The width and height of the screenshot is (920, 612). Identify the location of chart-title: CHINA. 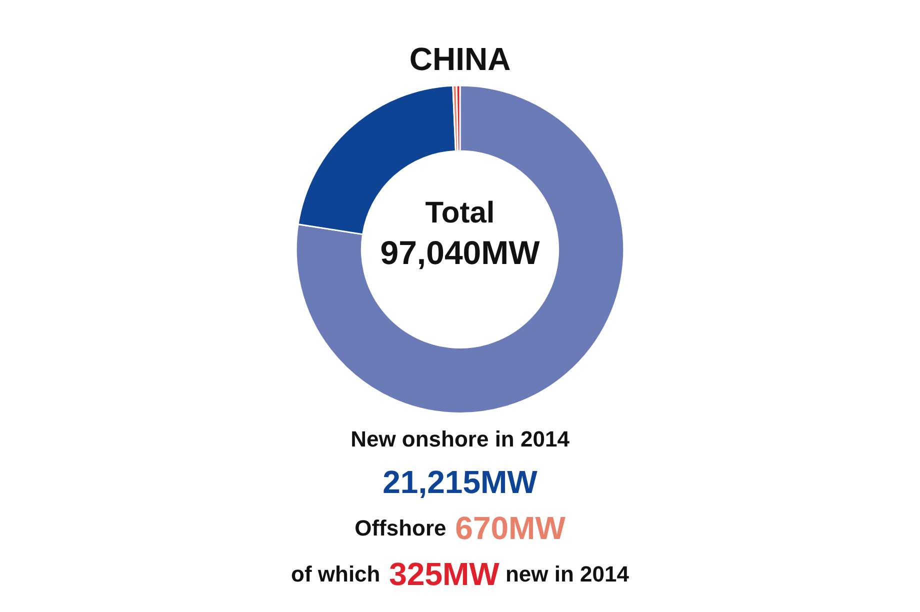
(460, 59).